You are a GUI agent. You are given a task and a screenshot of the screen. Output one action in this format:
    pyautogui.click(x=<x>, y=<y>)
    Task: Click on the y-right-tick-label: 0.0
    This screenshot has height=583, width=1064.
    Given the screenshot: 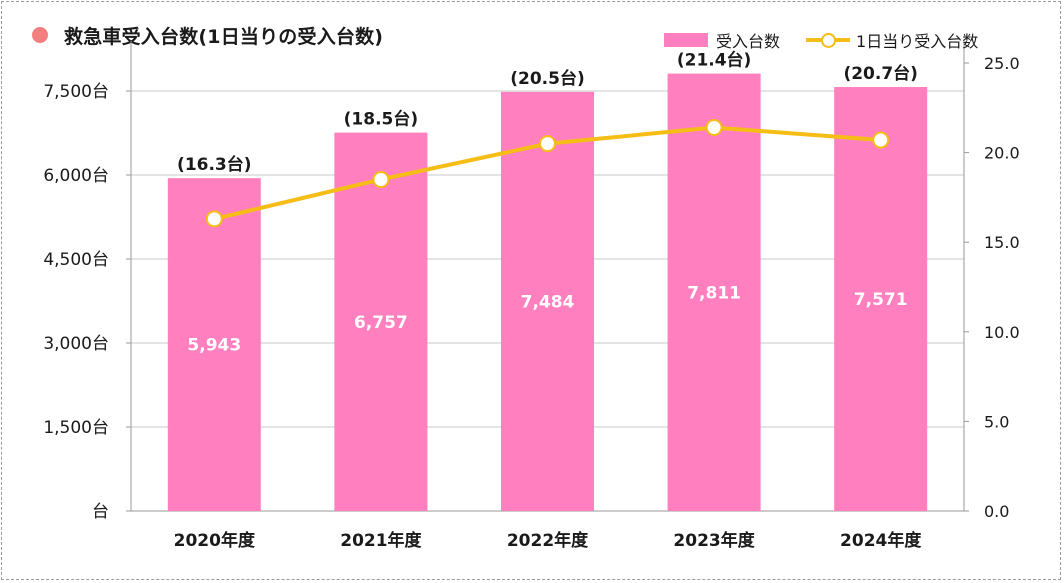 What is the action you would take?
    pyautogui.click(x=996, y=511)
    